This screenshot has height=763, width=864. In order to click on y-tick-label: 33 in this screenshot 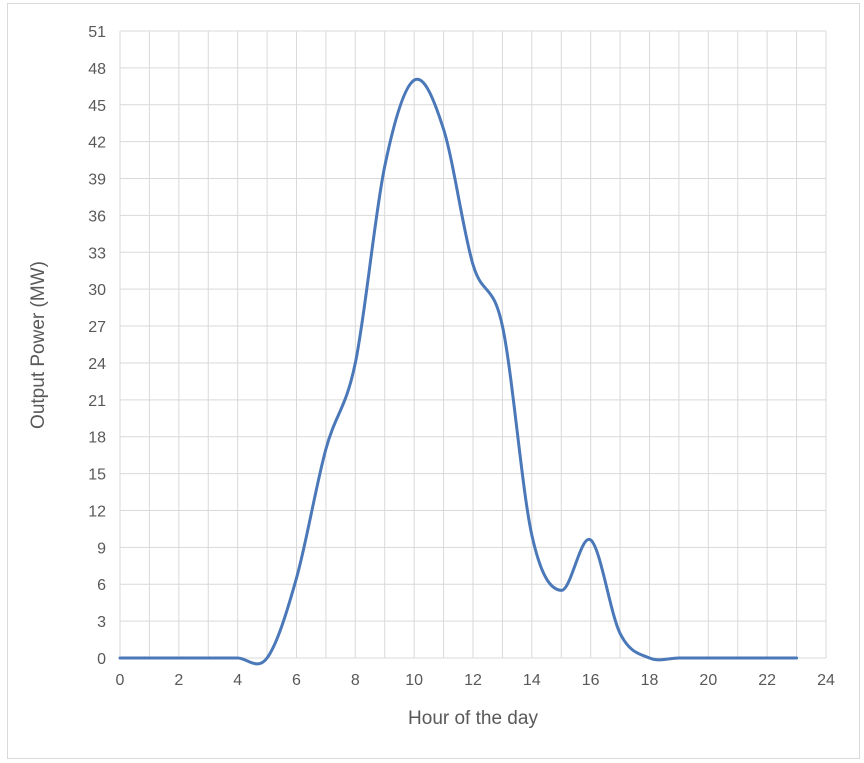, I will do `click(97, 253)`.